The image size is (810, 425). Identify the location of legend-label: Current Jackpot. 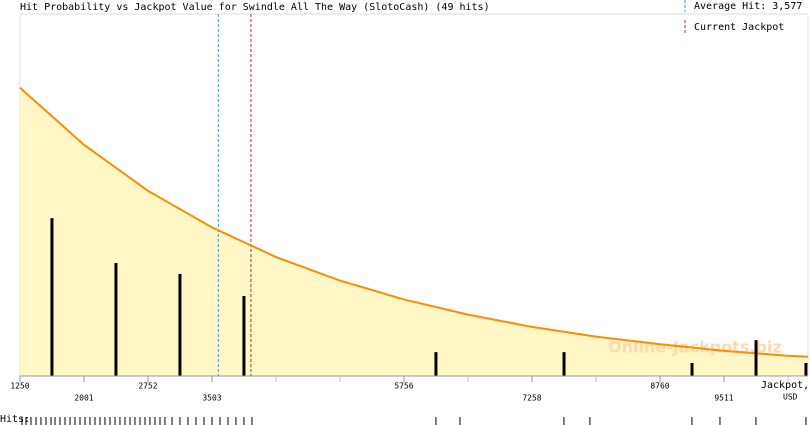
(739, 27).